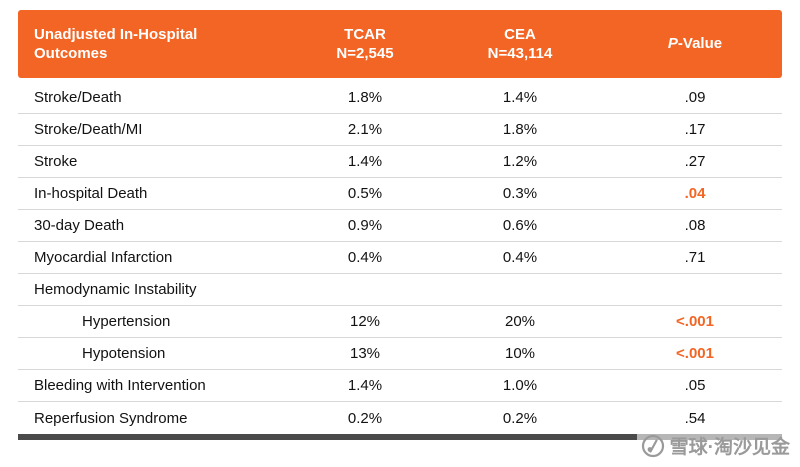 The width and height of the screenshot is (800, 467). Describe the element at coordinates (400, 418) in the screenshot. I see `table-row: Reperfusion Syndrome 0.2% 0.2% .54` at that location.